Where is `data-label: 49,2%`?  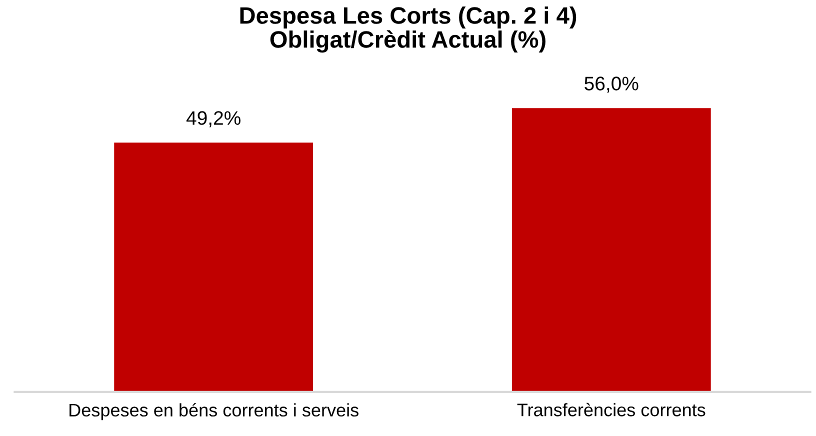
data-label: 49,2% is located at coordinates (213, 119).